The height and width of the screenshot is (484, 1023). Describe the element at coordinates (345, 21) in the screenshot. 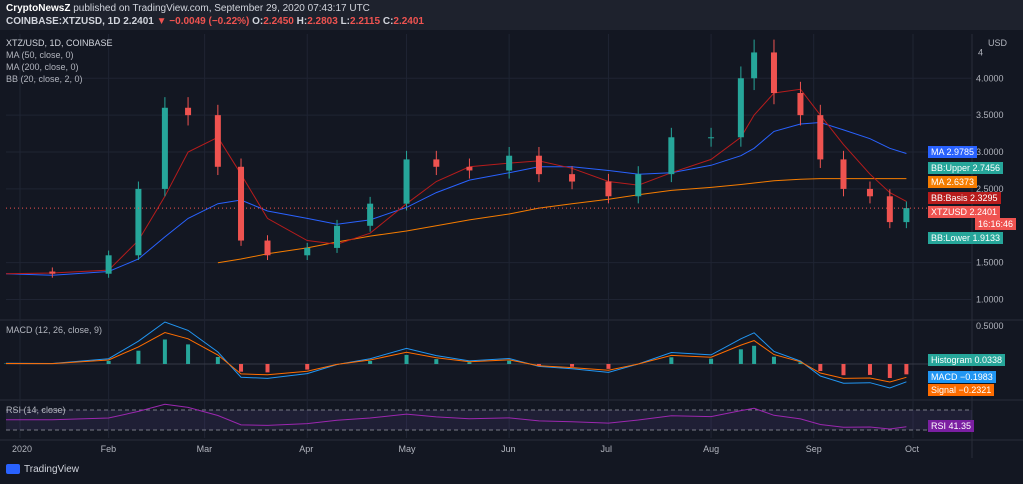

I see `low-label: L:` at that location.